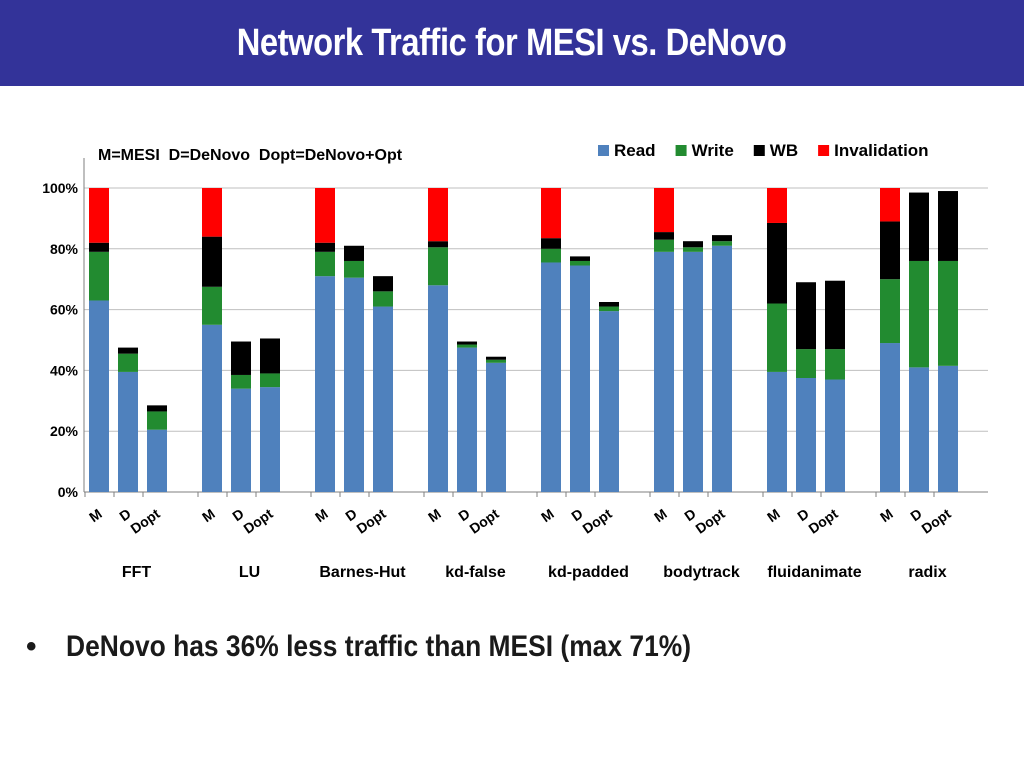  I want to click on group-label: fluidanimate, so click(814, 572).